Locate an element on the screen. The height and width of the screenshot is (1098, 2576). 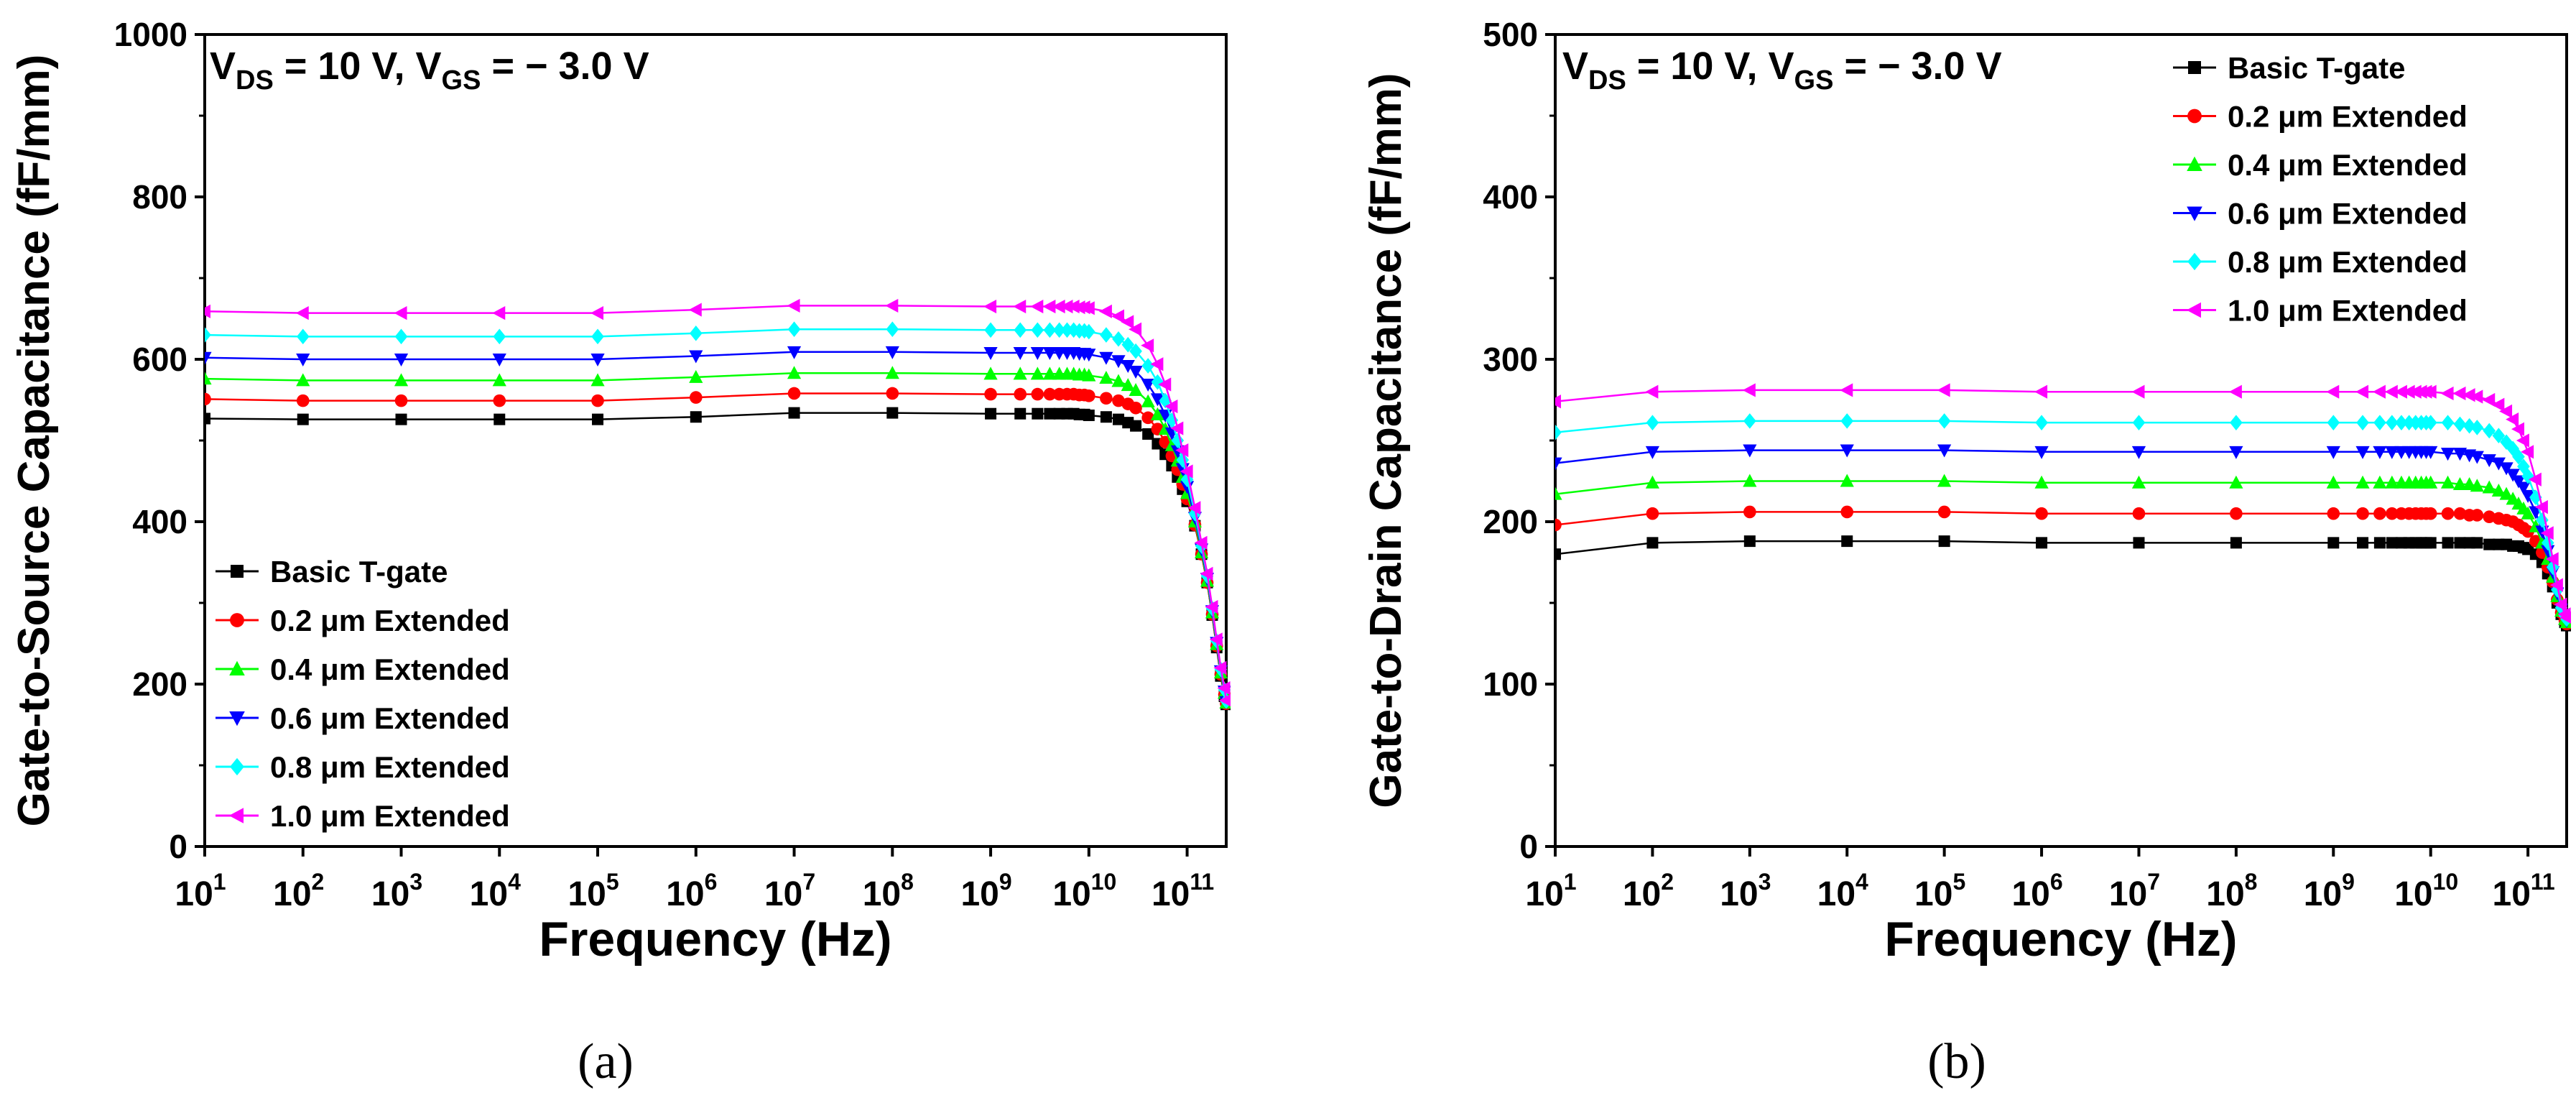
legend-label: 0.4 μm Extended is located at coordinates (390, 669).